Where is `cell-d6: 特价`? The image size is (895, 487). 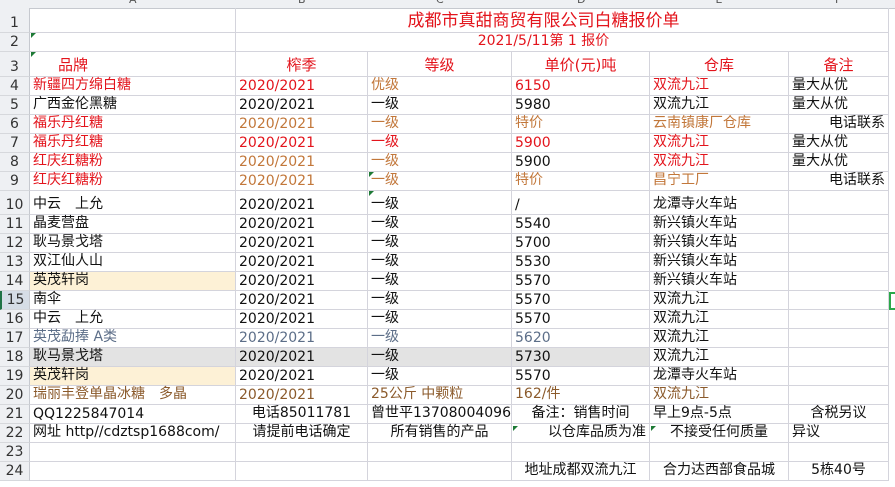 cell-d6: 特价 is located at coordinates (581, 124).